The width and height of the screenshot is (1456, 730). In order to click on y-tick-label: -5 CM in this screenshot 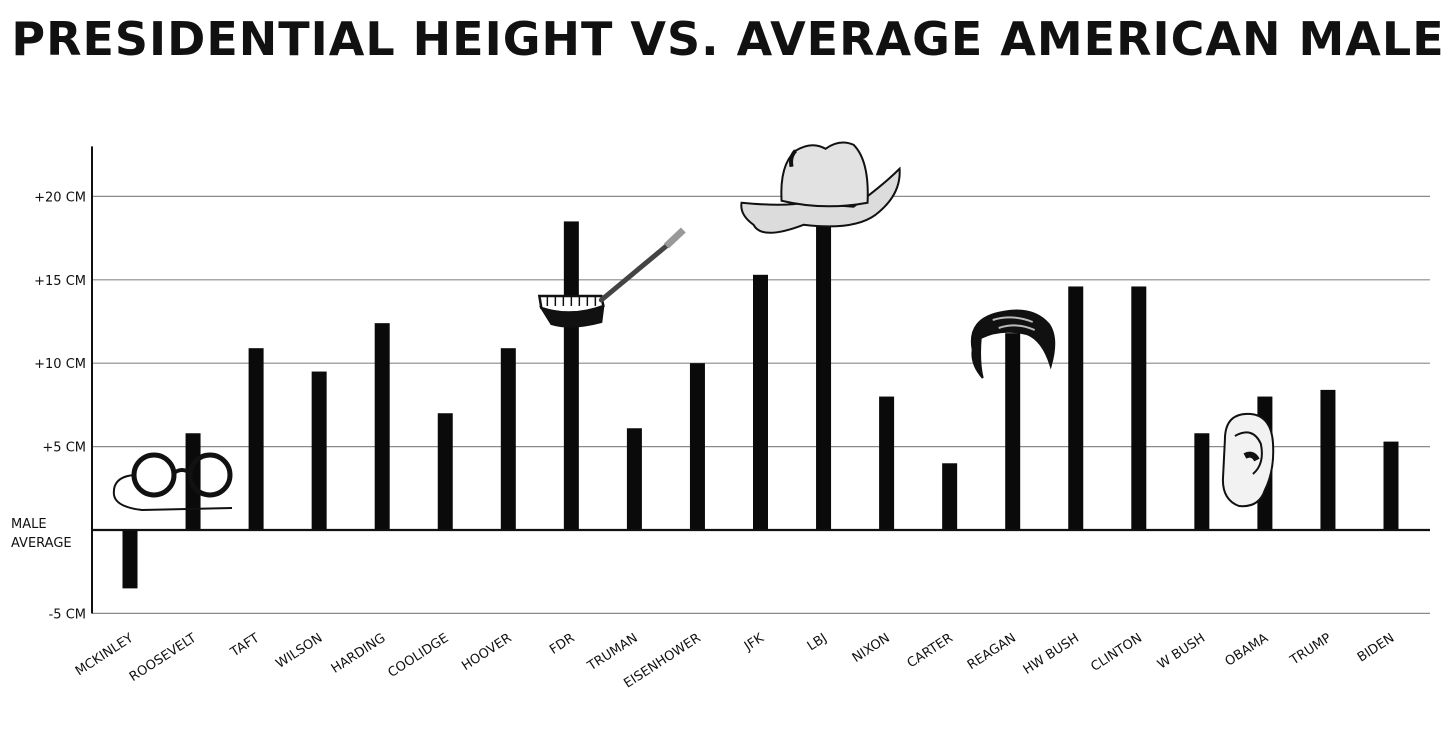, I will do `click(67, 614)`.